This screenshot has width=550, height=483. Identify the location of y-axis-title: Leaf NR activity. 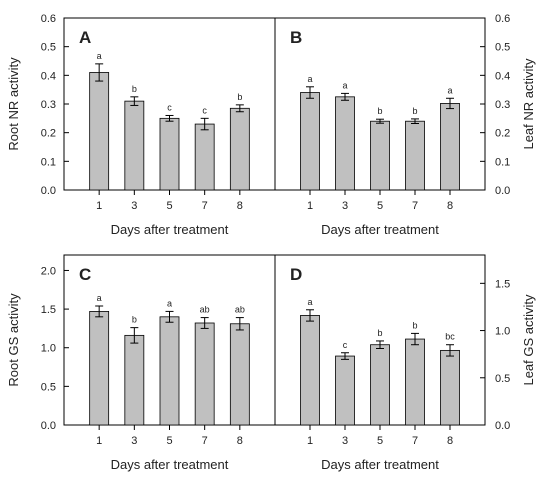
(528, 104).